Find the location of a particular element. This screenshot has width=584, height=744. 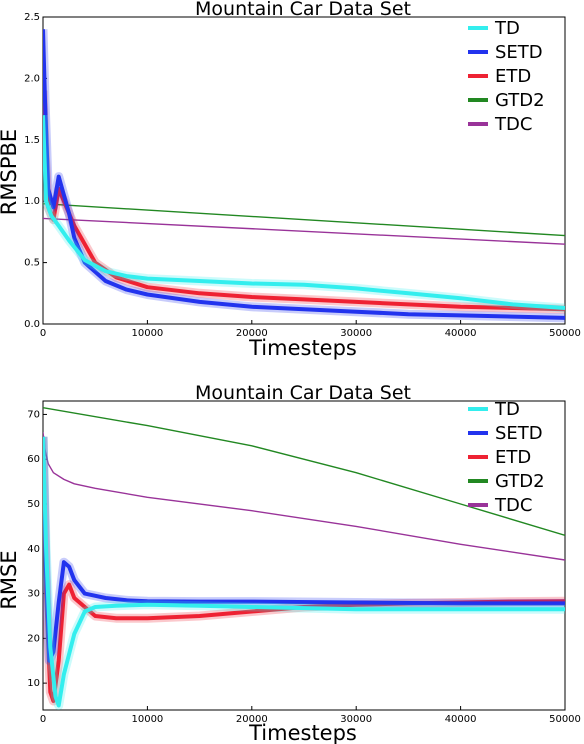

y-tick-label: 0.0 is located at coordinates (32, 324).